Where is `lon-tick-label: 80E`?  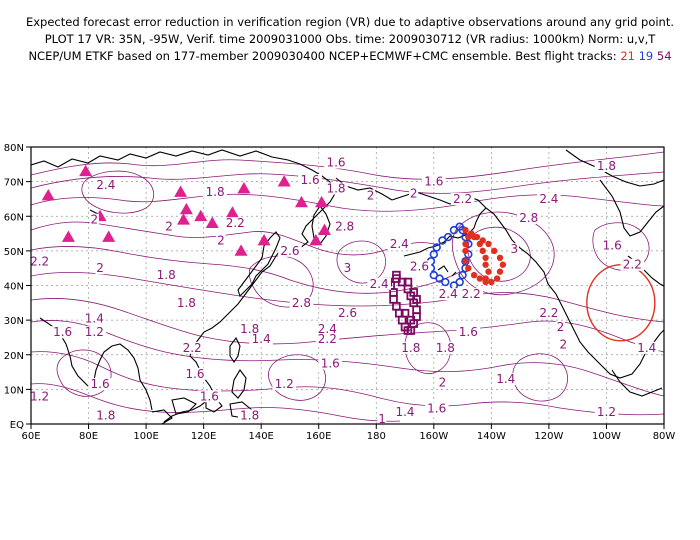
lon-tick-label: 80E is located at coordinates (88, 436).